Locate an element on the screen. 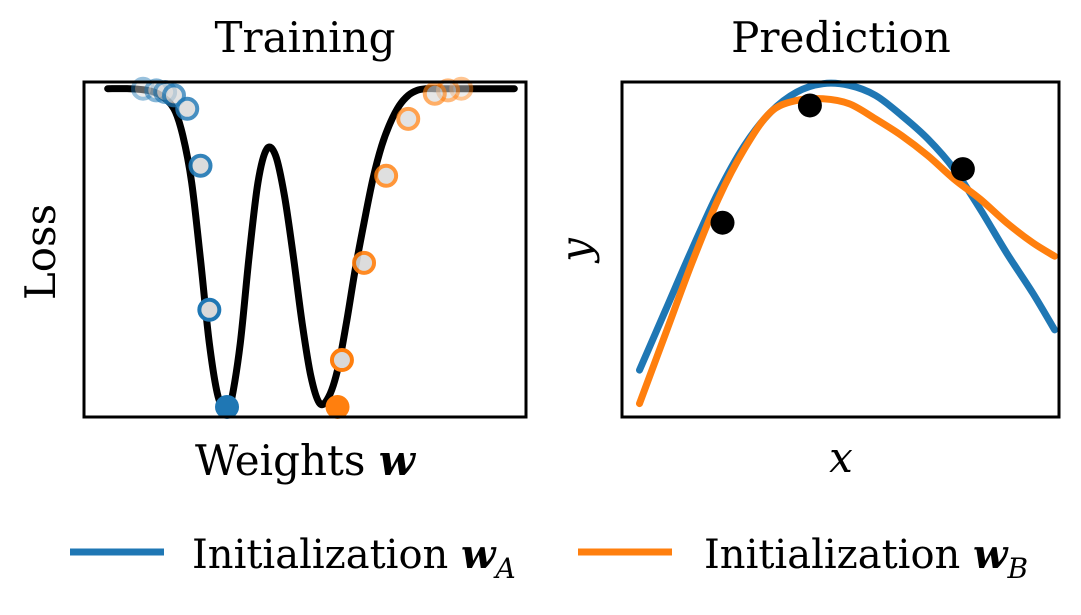 The height and width of the screenshot is (615, 1081). legend-label-a-subscript: A is located at coordinates (503, 568).